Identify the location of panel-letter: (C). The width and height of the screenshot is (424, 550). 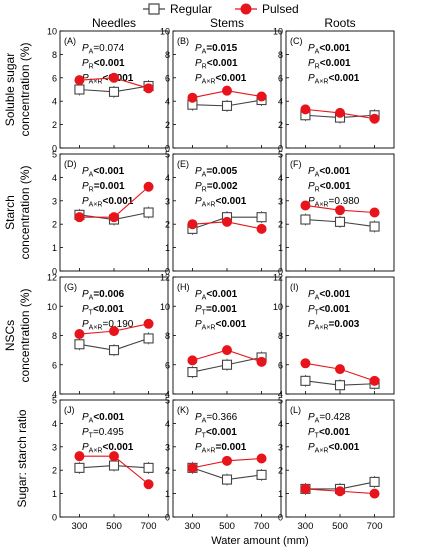
(296, 41).